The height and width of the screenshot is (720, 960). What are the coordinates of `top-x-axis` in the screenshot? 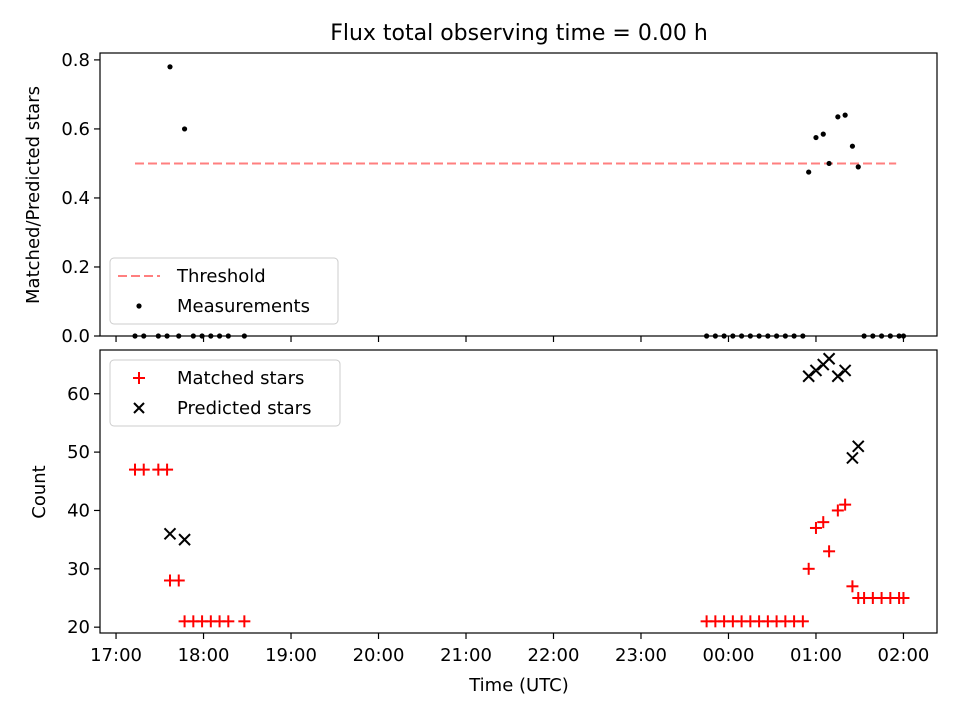 It's located at (510, 339).